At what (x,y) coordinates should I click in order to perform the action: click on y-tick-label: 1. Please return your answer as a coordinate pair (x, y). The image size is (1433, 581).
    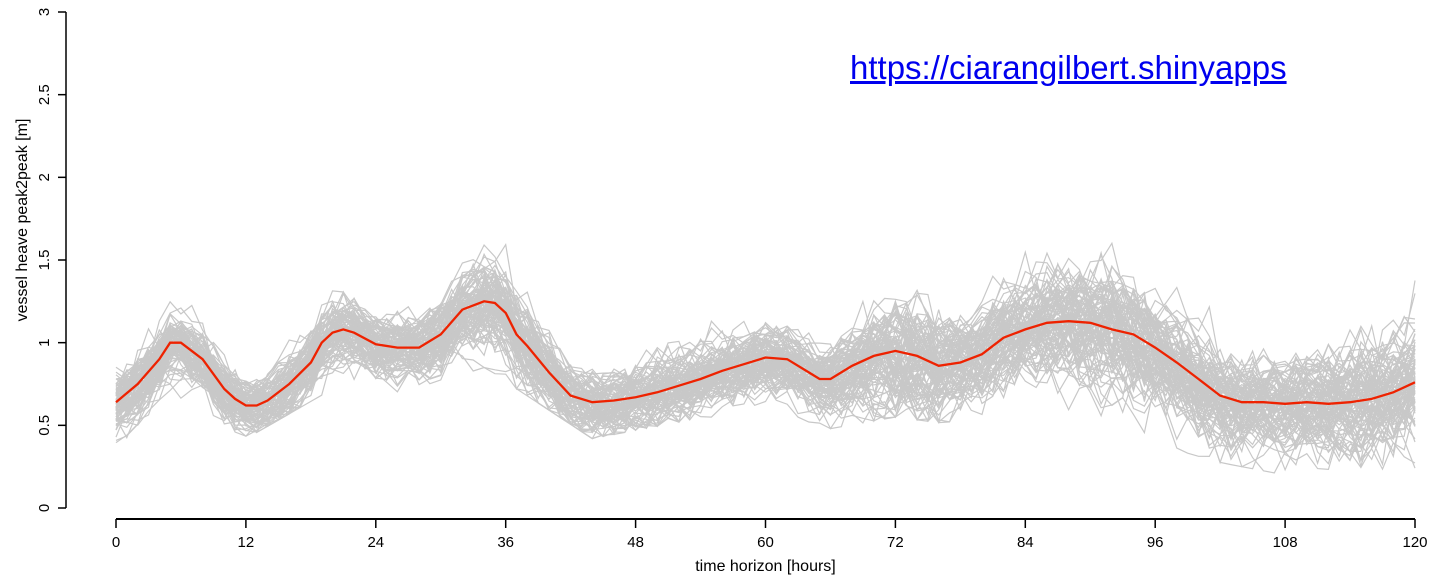
    Looking at the image, I should click on (44, 343).